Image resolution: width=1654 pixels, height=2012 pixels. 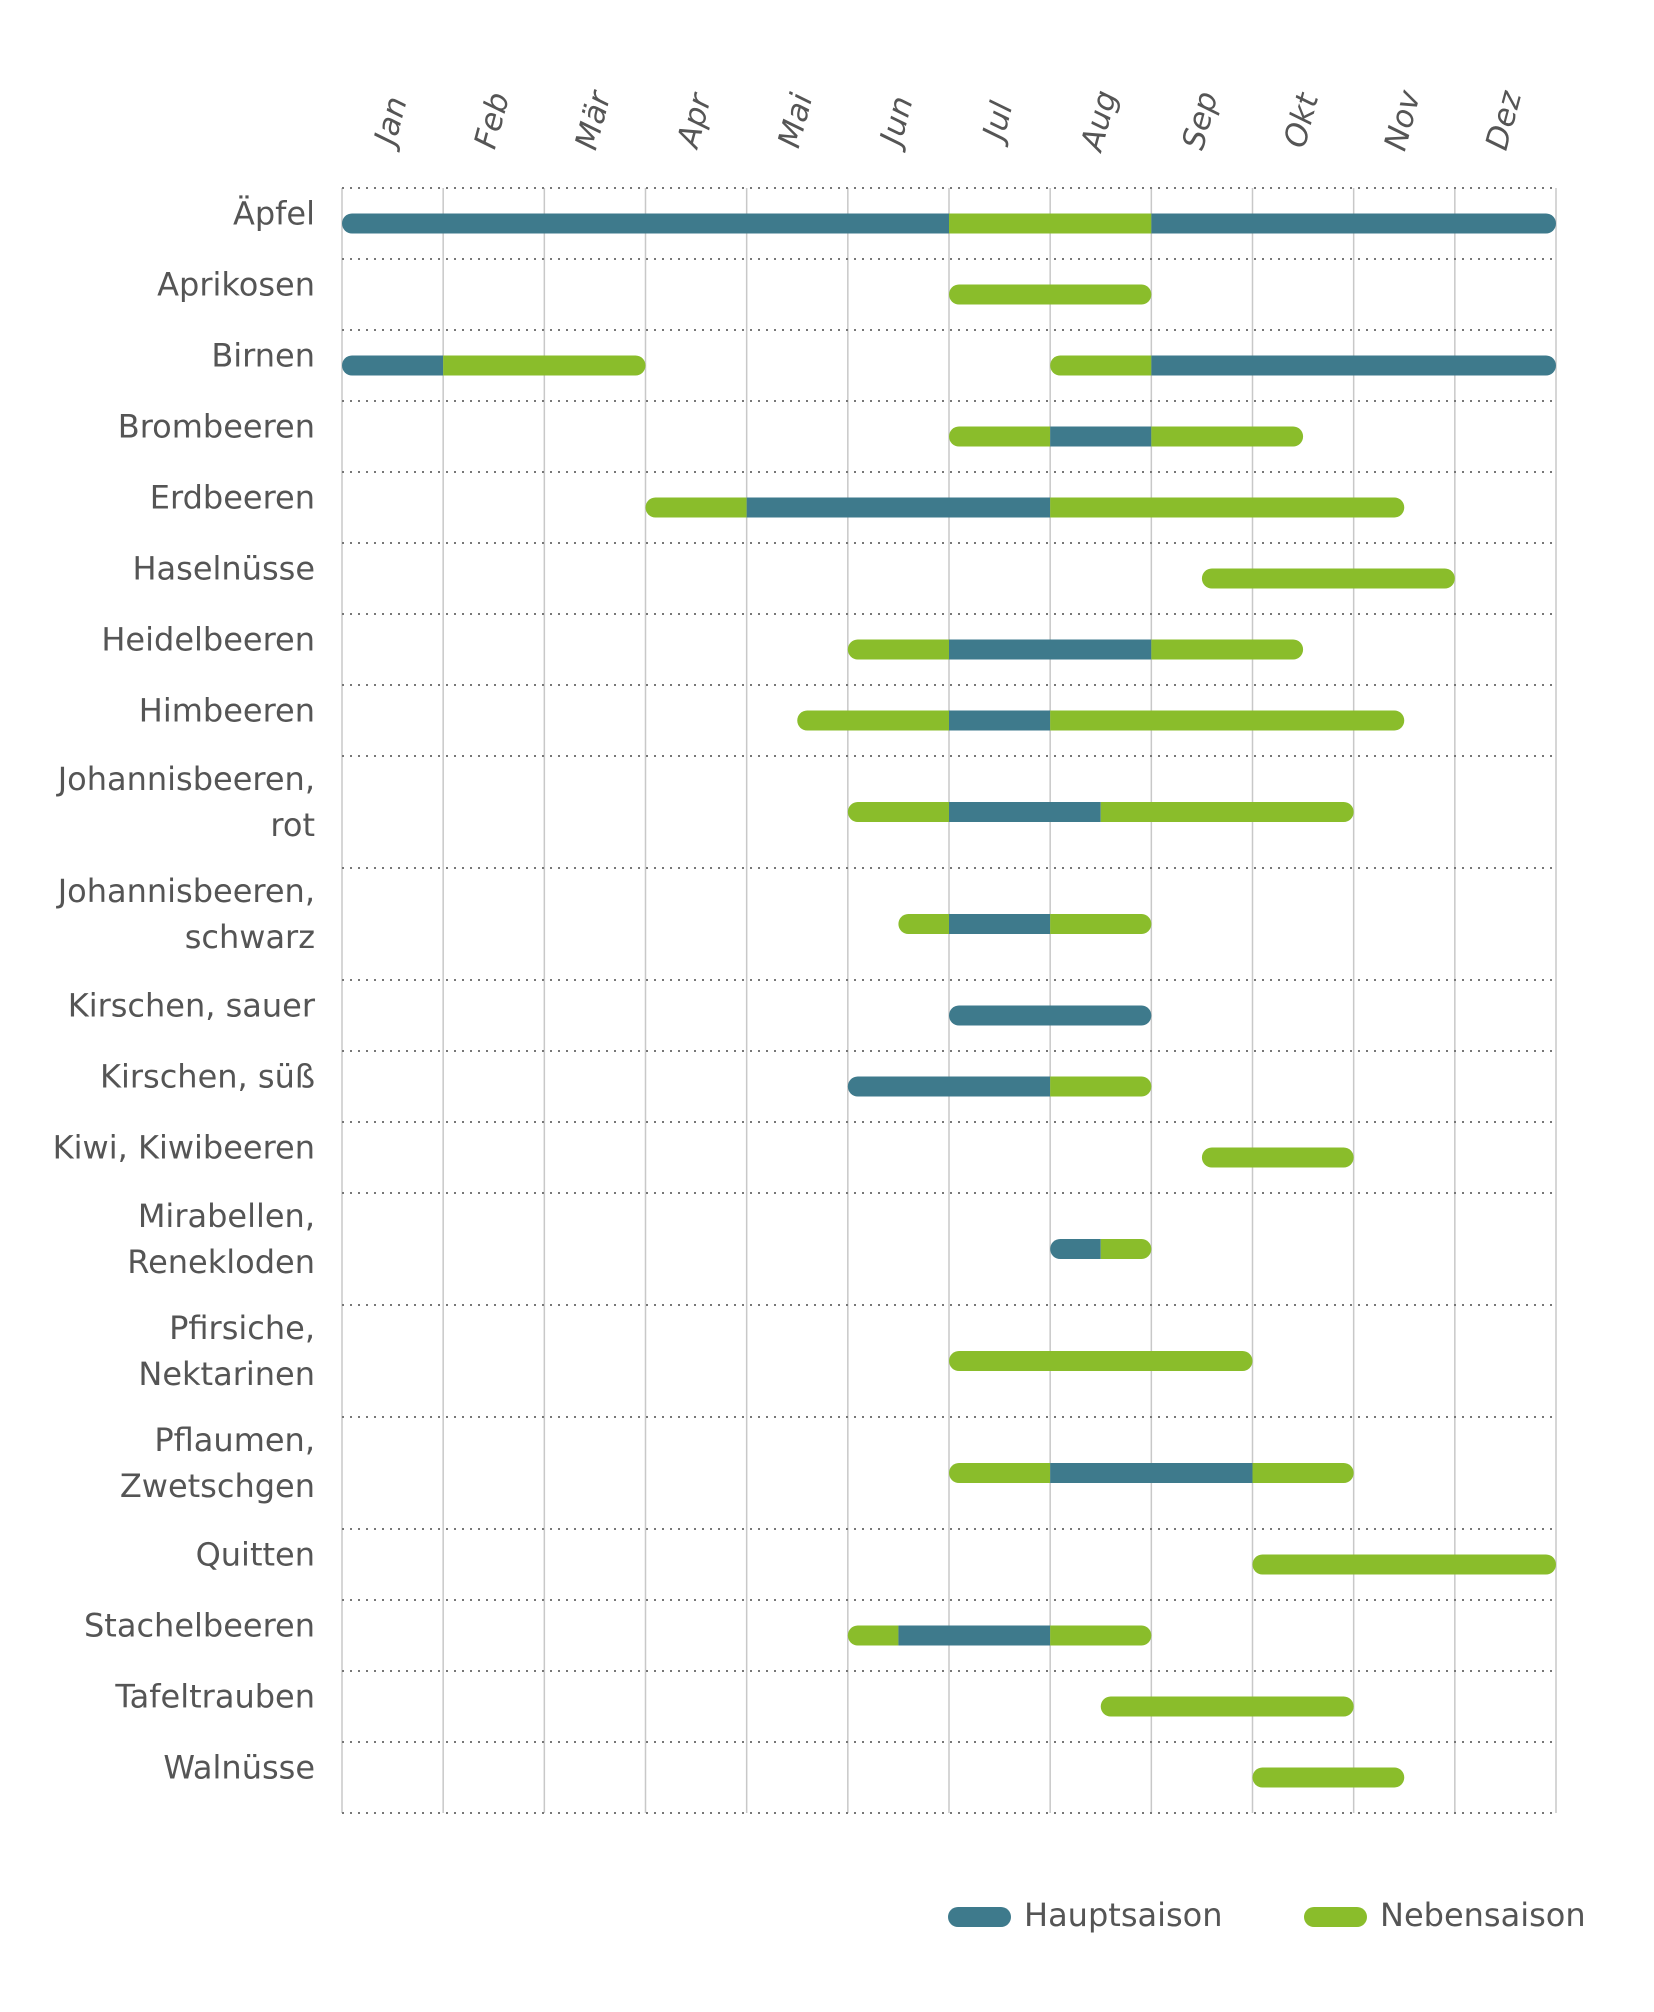 What do you see at coordinates (184, 1148) in the screenshot?
I see `row-label: Kiwi, Kiwibeeren` at bounding box center [184, 1148].